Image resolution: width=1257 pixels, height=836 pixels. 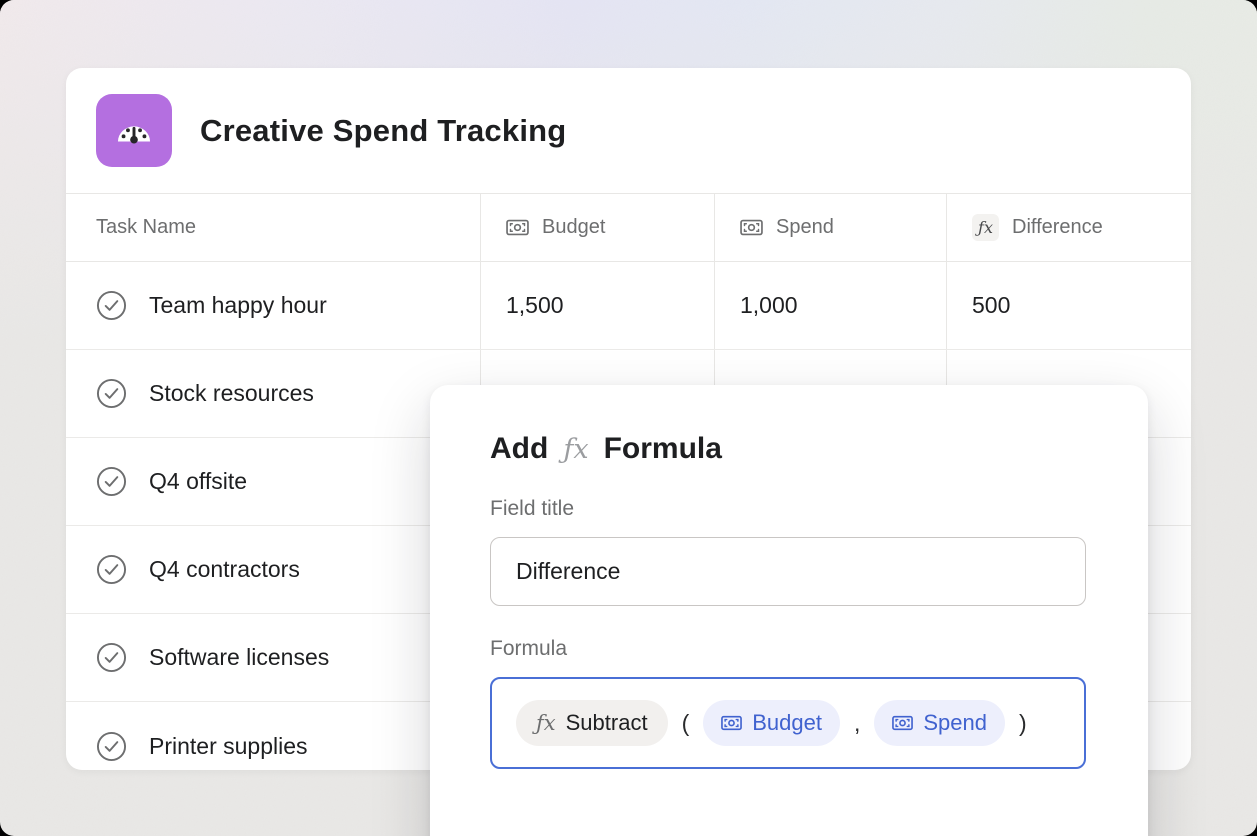 What do you see at coordinates (574, 227) in the screenshot?
I see `column-header-label: Budget` at bounding box center [574, 227].